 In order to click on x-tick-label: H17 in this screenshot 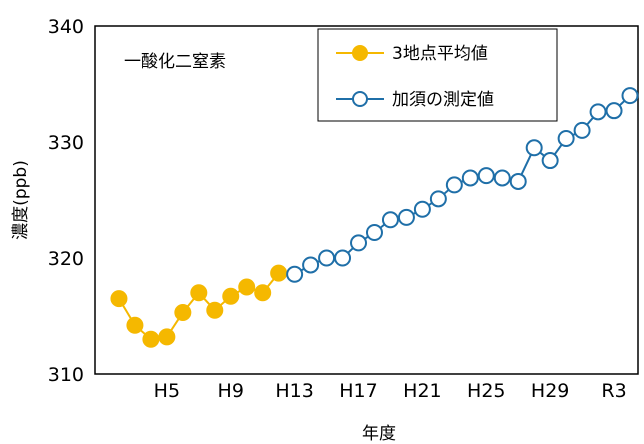, I will do `click(358, 391)`.